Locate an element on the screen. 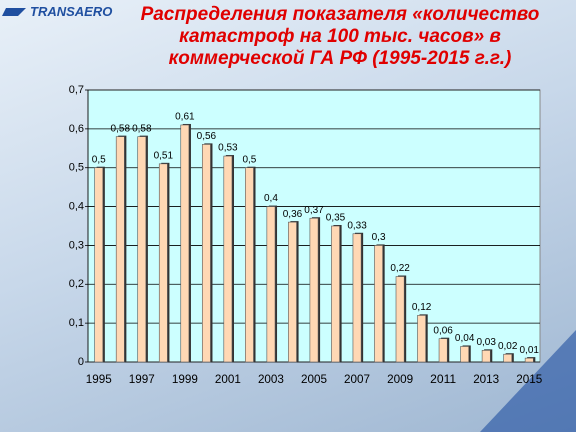 The image size is (576, 432). data-label: 0,02 is located at coordinates (508, 346).